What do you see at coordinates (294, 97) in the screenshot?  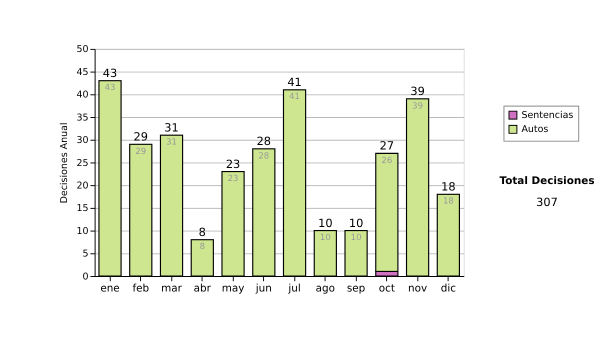 I see `data-label: 41` at bounding box center [294, 97].